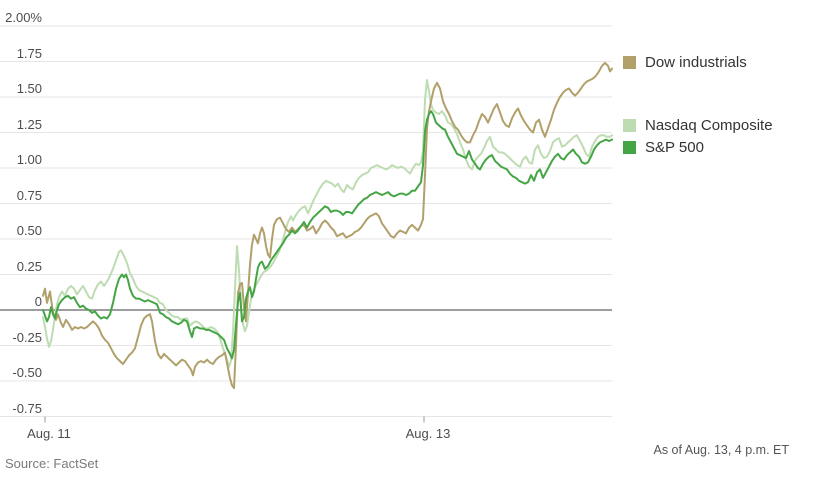 The height and width of the screenshot is (487, 818). Describe the element at coordinates (38, 301) in the screenshot. I see `y-axis-label: 0` at that location.